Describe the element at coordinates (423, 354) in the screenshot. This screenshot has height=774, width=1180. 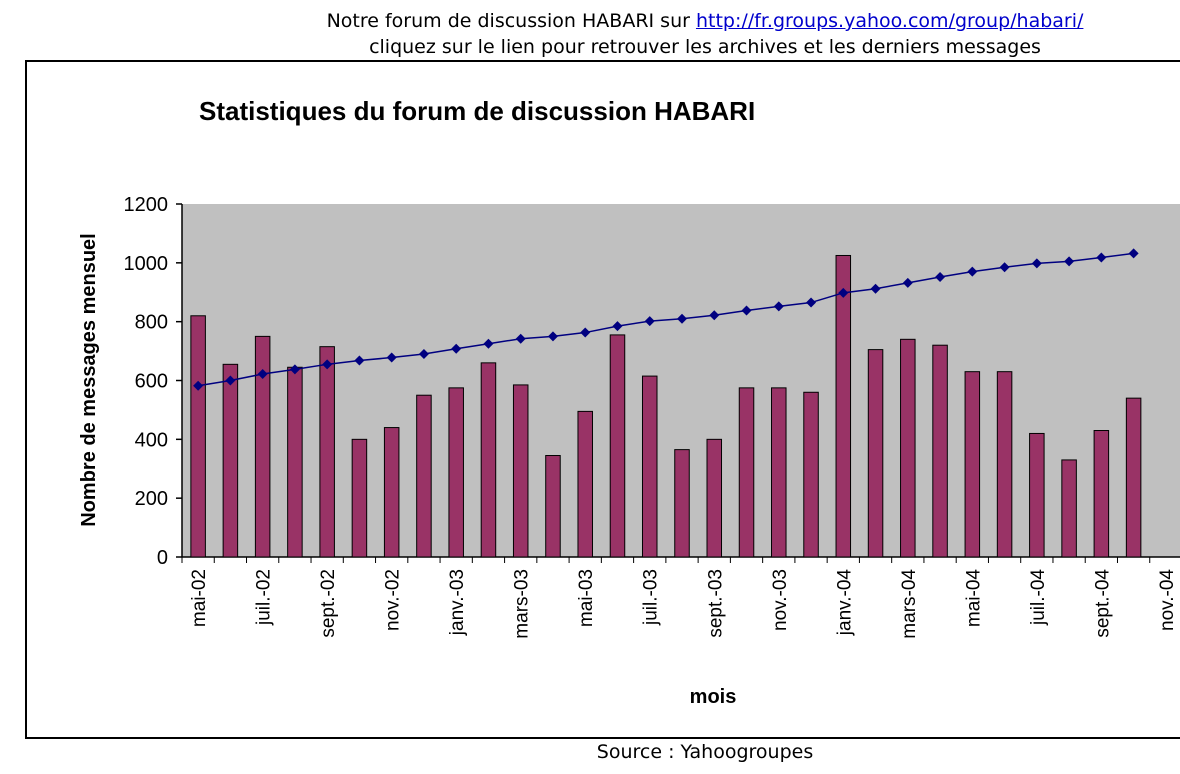
I see `trend-point-déc.-02` at that location.